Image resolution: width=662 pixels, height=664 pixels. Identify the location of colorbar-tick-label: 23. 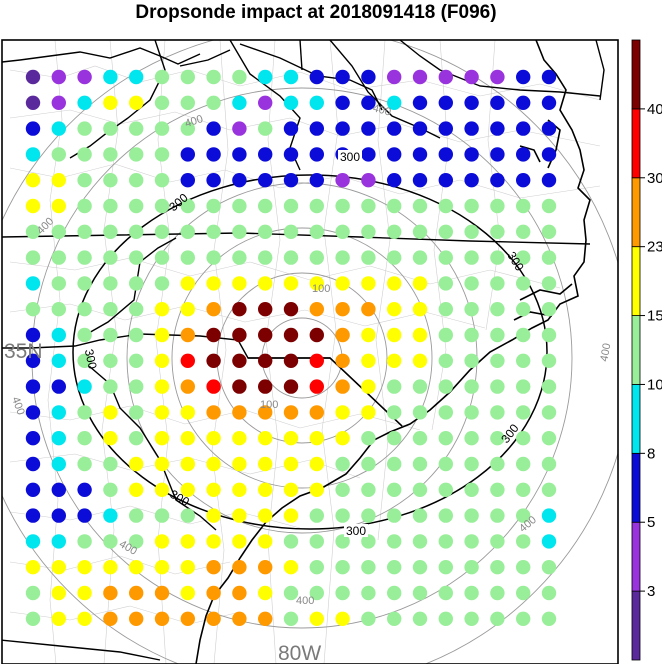
(654, 247).